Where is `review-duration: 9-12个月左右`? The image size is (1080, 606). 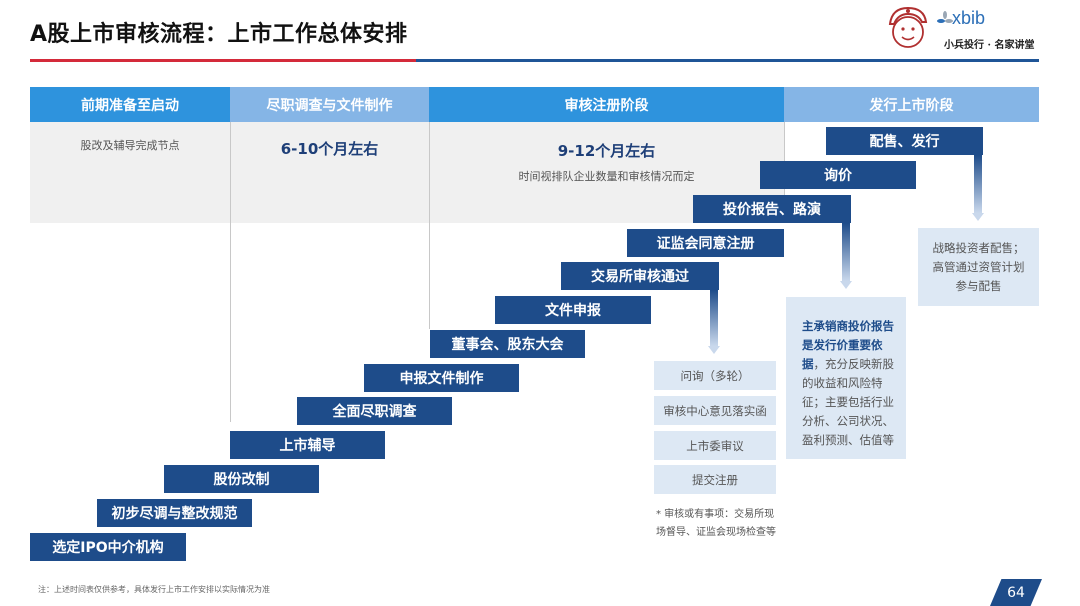 review-duration: 9-12个月左右 is located at coordinates (606, 151).